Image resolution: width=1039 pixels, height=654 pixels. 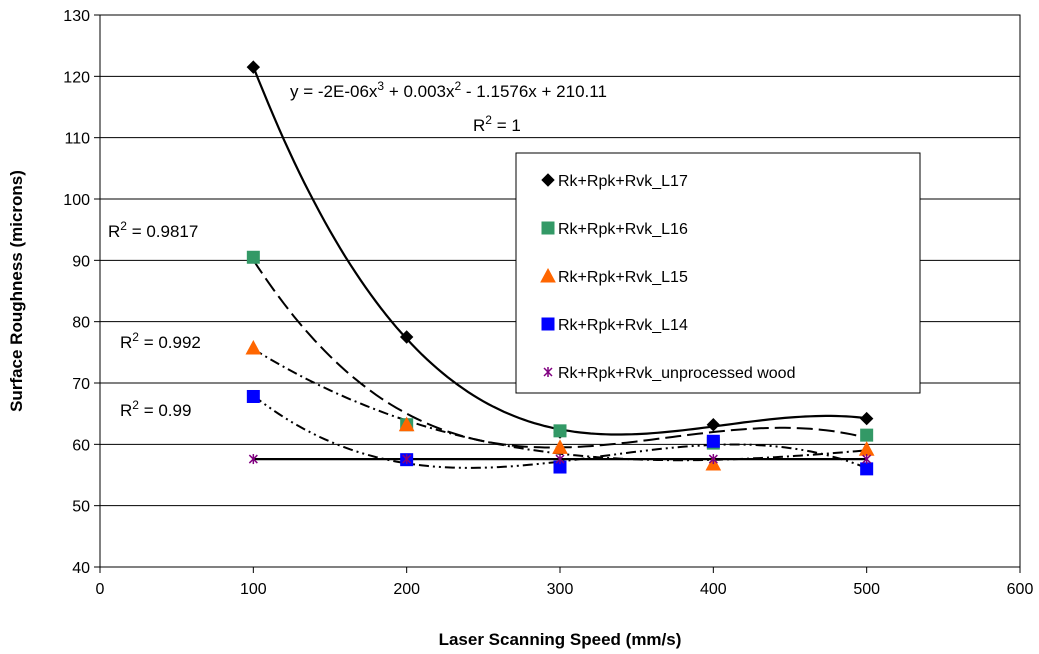 I want to click on x-tick-label: 500, so click(x=866, y=589).